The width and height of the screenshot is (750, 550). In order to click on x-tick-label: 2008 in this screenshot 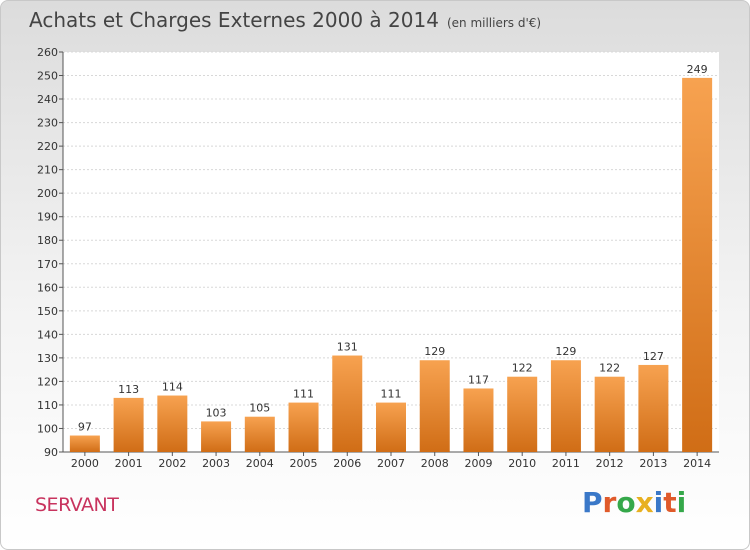, I will do `click(435, 463)`.